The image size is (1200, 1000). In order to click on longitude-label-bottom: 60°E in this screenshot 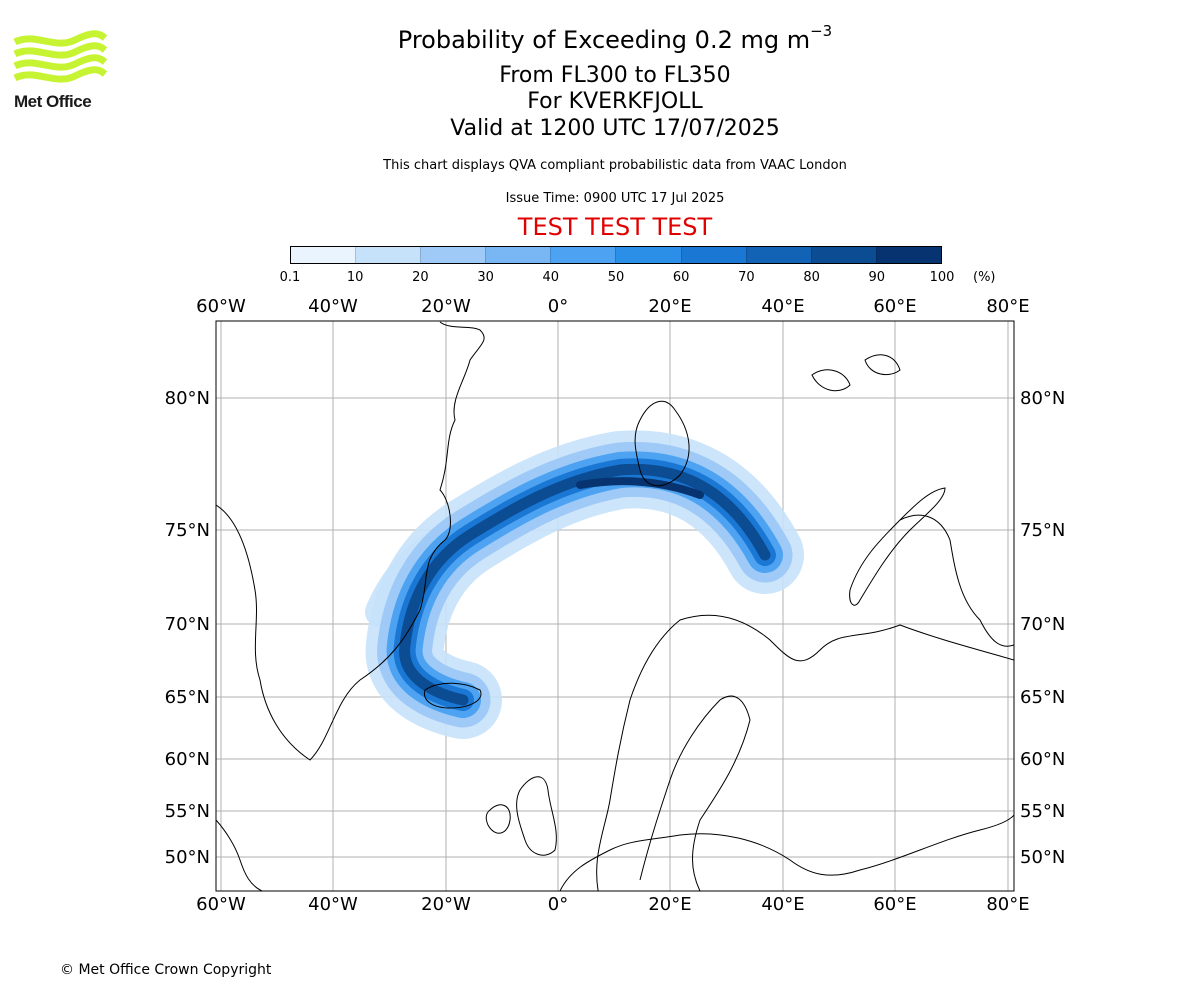, I will do `click(894, 904)`.